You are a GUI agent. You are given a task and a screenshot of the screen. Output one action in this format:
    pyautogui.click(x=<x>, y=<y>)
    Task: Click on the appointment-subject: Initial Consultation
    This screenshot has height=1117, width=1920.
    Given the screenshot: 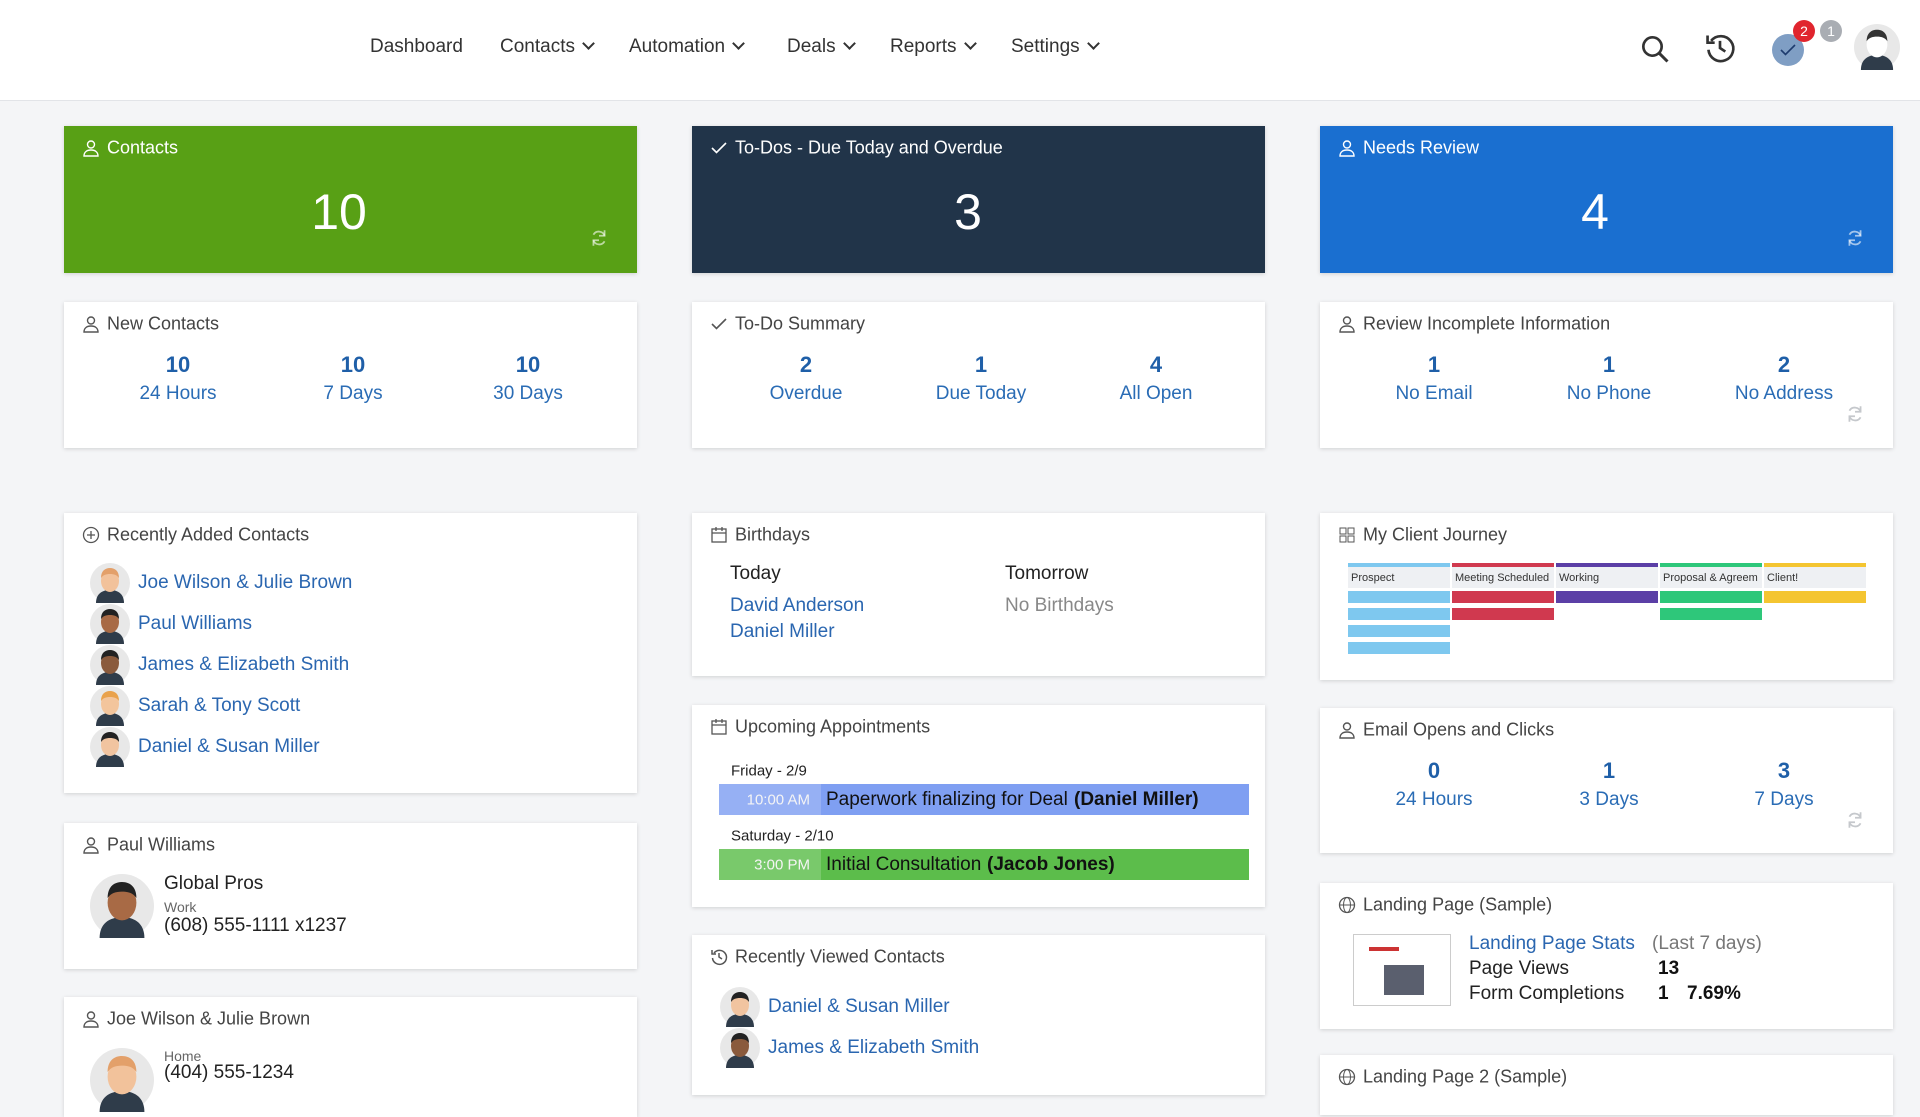 What is the action you would take?
    pyautogui.click(x=904, y=864)
    